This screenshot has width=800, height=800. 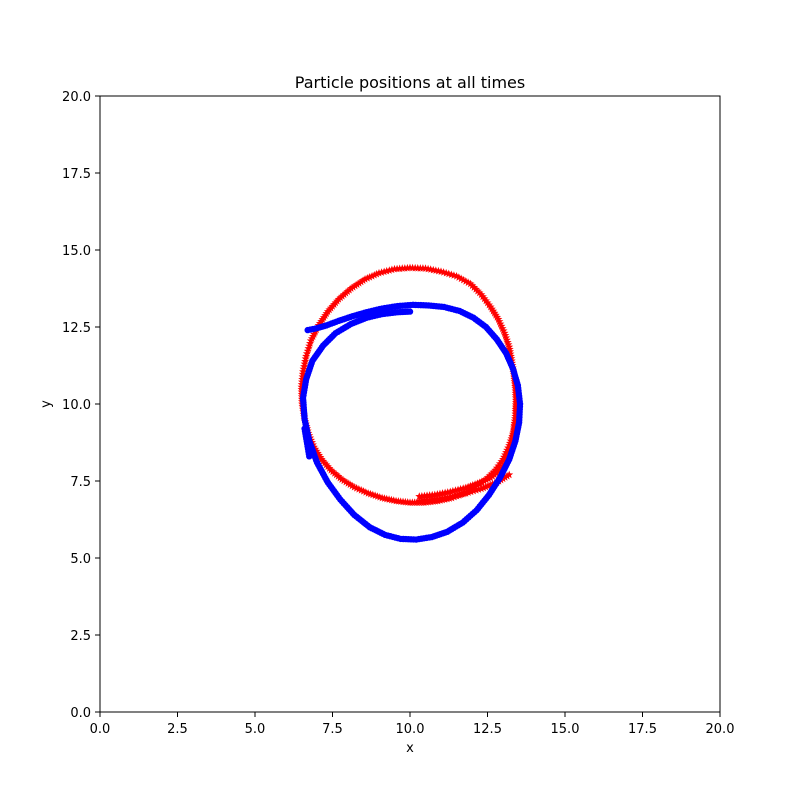 I want to click on x-tick-label: 5.0, so click(x=255, y=729).